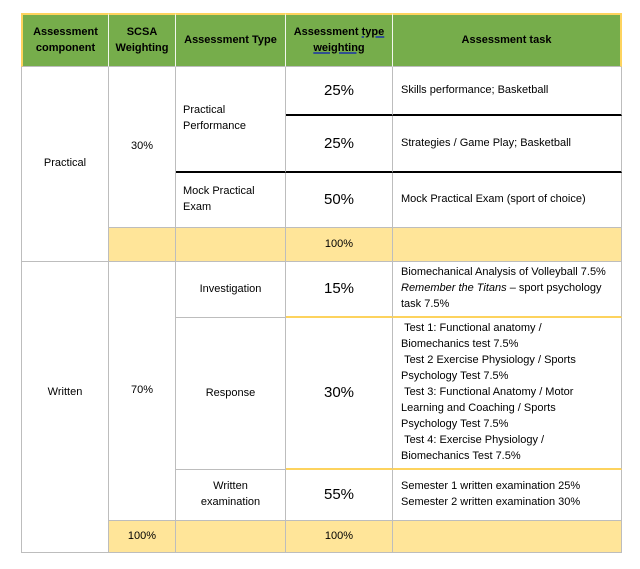  What do you see at coordinates (507, 200) in the screenshot?
I see `cell-task-mock-practical-exam: Mock Practical Exam (sport of choice)` at bounding box center [507, 200].